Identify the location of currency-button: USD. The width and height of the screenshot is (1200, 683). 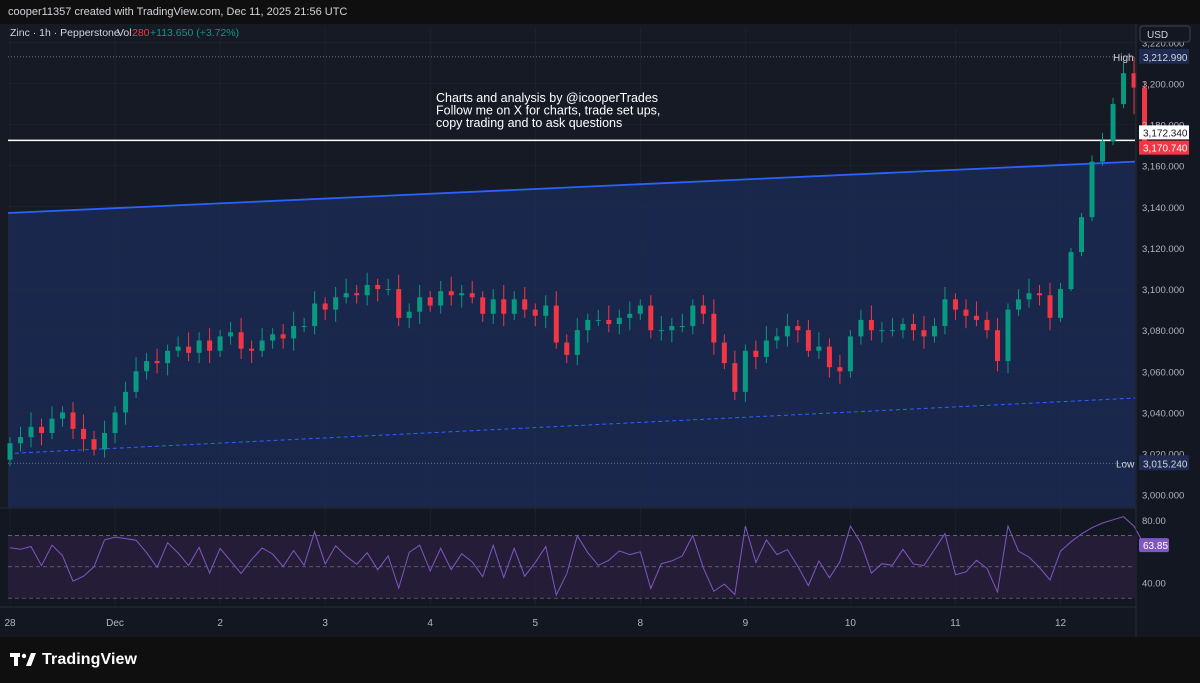
(1165, 34).